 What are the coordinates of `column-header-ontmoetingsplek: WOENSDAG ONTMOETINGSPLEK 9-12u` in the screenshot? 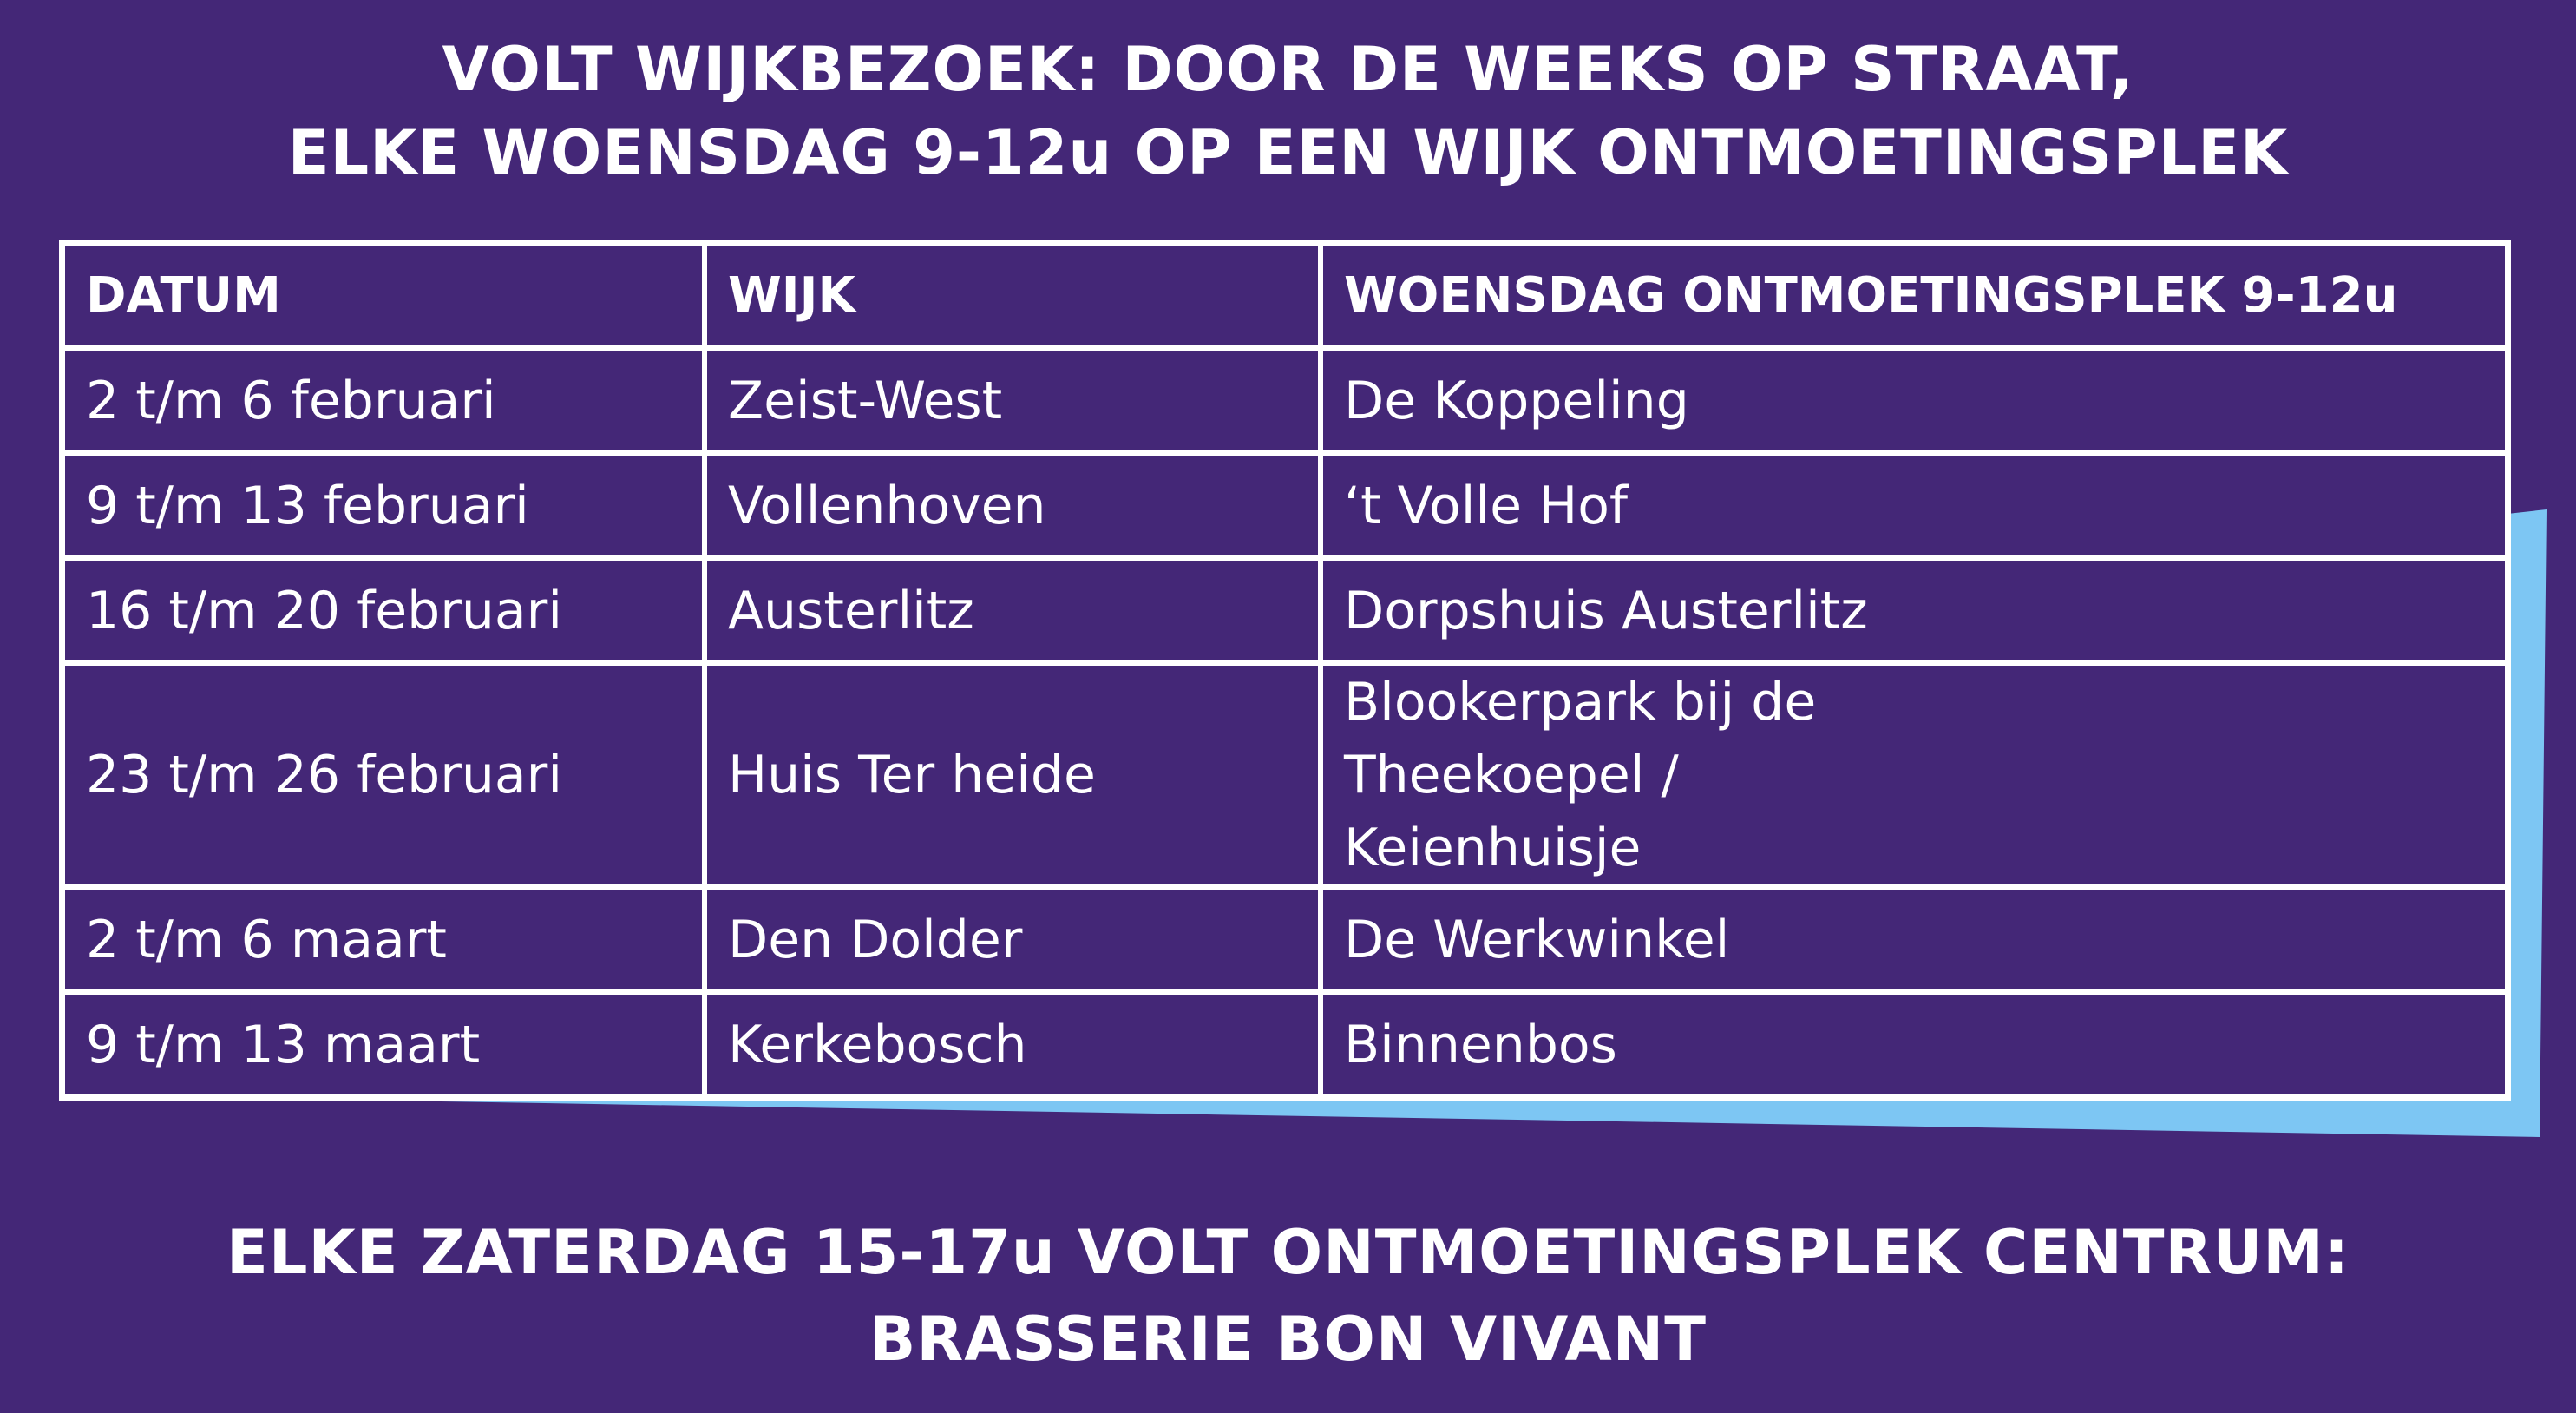 It's located at (1914, 295).